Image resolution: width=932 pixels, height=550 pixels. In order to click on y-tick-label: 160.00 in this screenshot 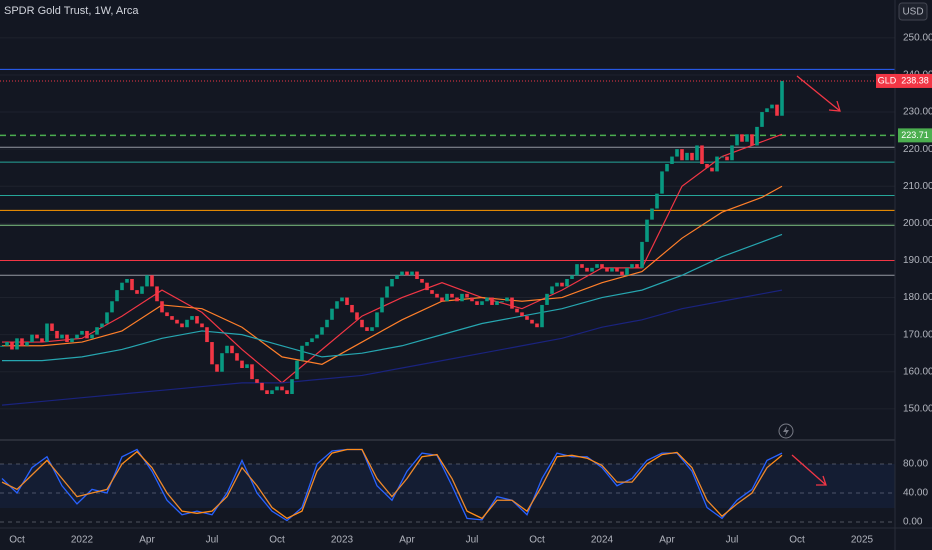, I will do `click(917, 371)`.